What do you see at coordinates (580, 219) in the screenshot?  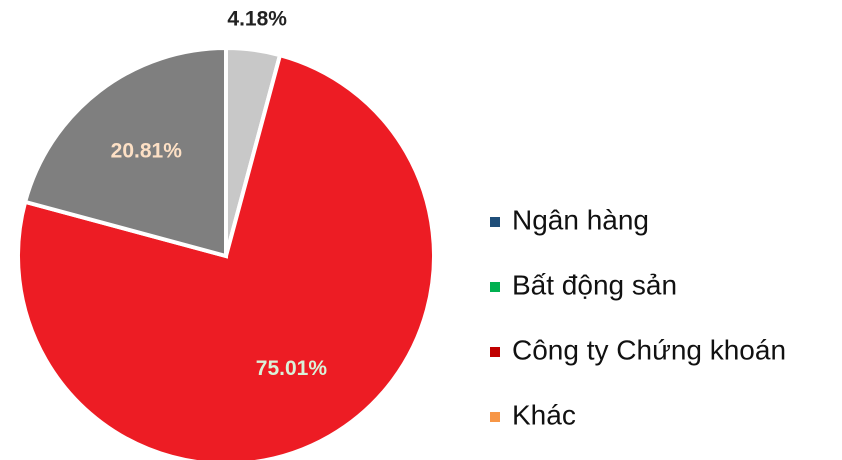 I see `legend-label: Ngân hàng` at bounding box center [580, 219].